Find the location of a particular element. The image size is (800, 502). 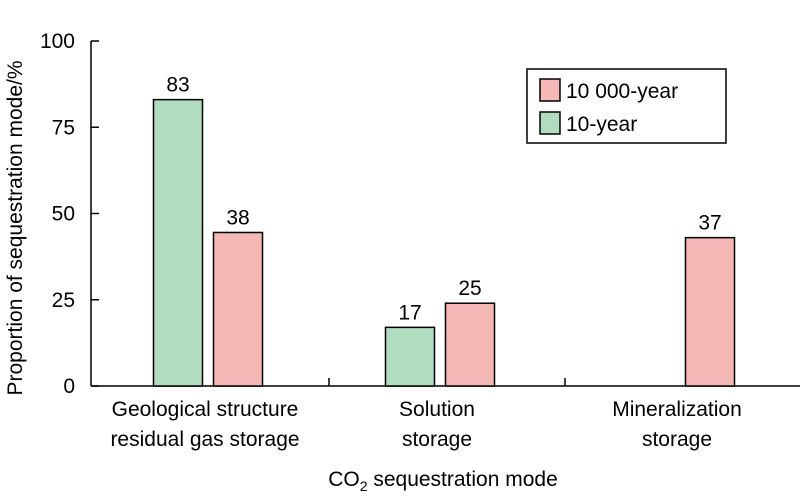

category-label-line2: residual gas storage is located at coordinates (204, 439).